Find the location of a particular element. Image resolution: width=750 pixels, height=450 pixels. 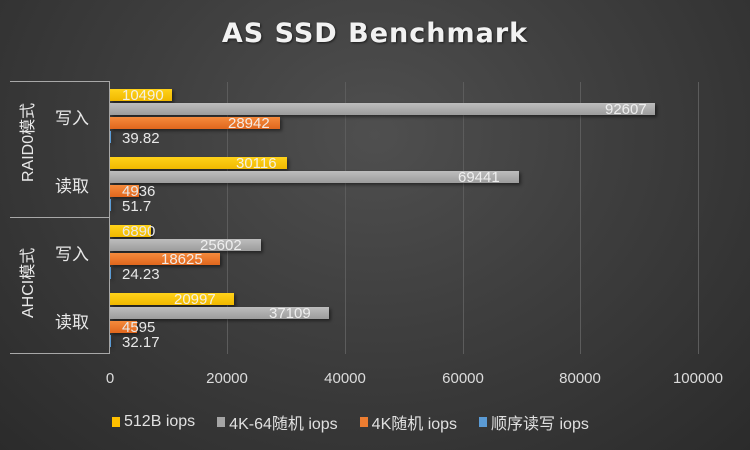

value-label: 10490 is located at coordinates (143, 95).